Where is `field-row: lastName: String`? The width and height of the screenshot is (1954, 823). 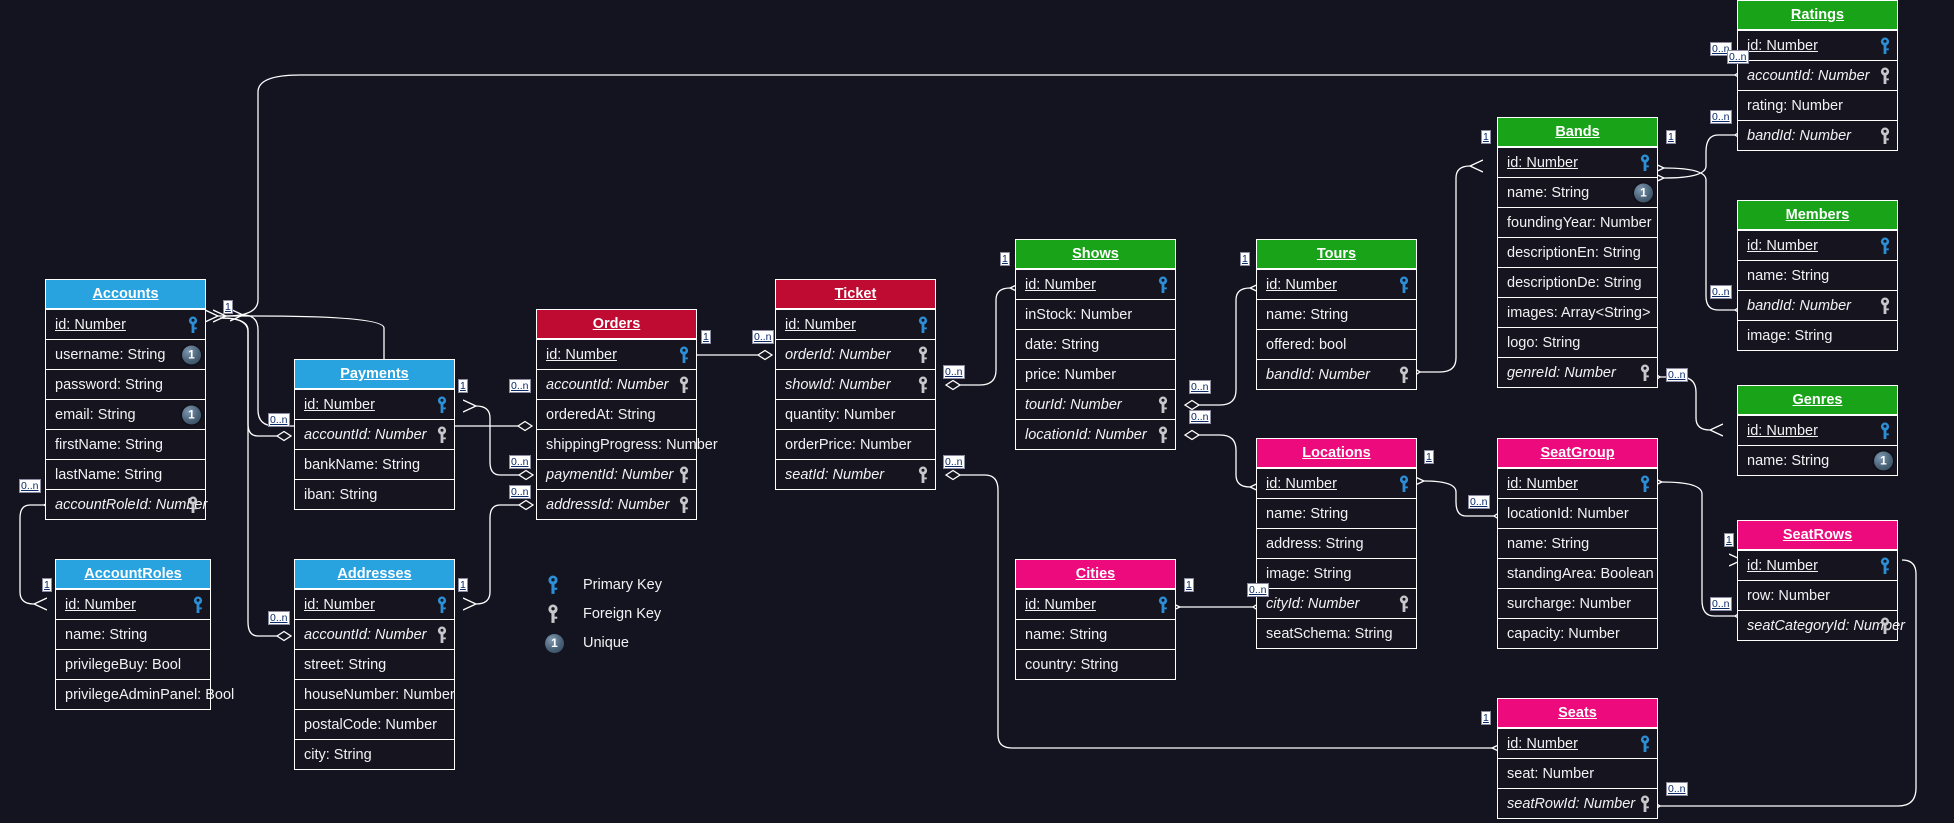
field-row: lastName: String is located at coordinates (125, 474).